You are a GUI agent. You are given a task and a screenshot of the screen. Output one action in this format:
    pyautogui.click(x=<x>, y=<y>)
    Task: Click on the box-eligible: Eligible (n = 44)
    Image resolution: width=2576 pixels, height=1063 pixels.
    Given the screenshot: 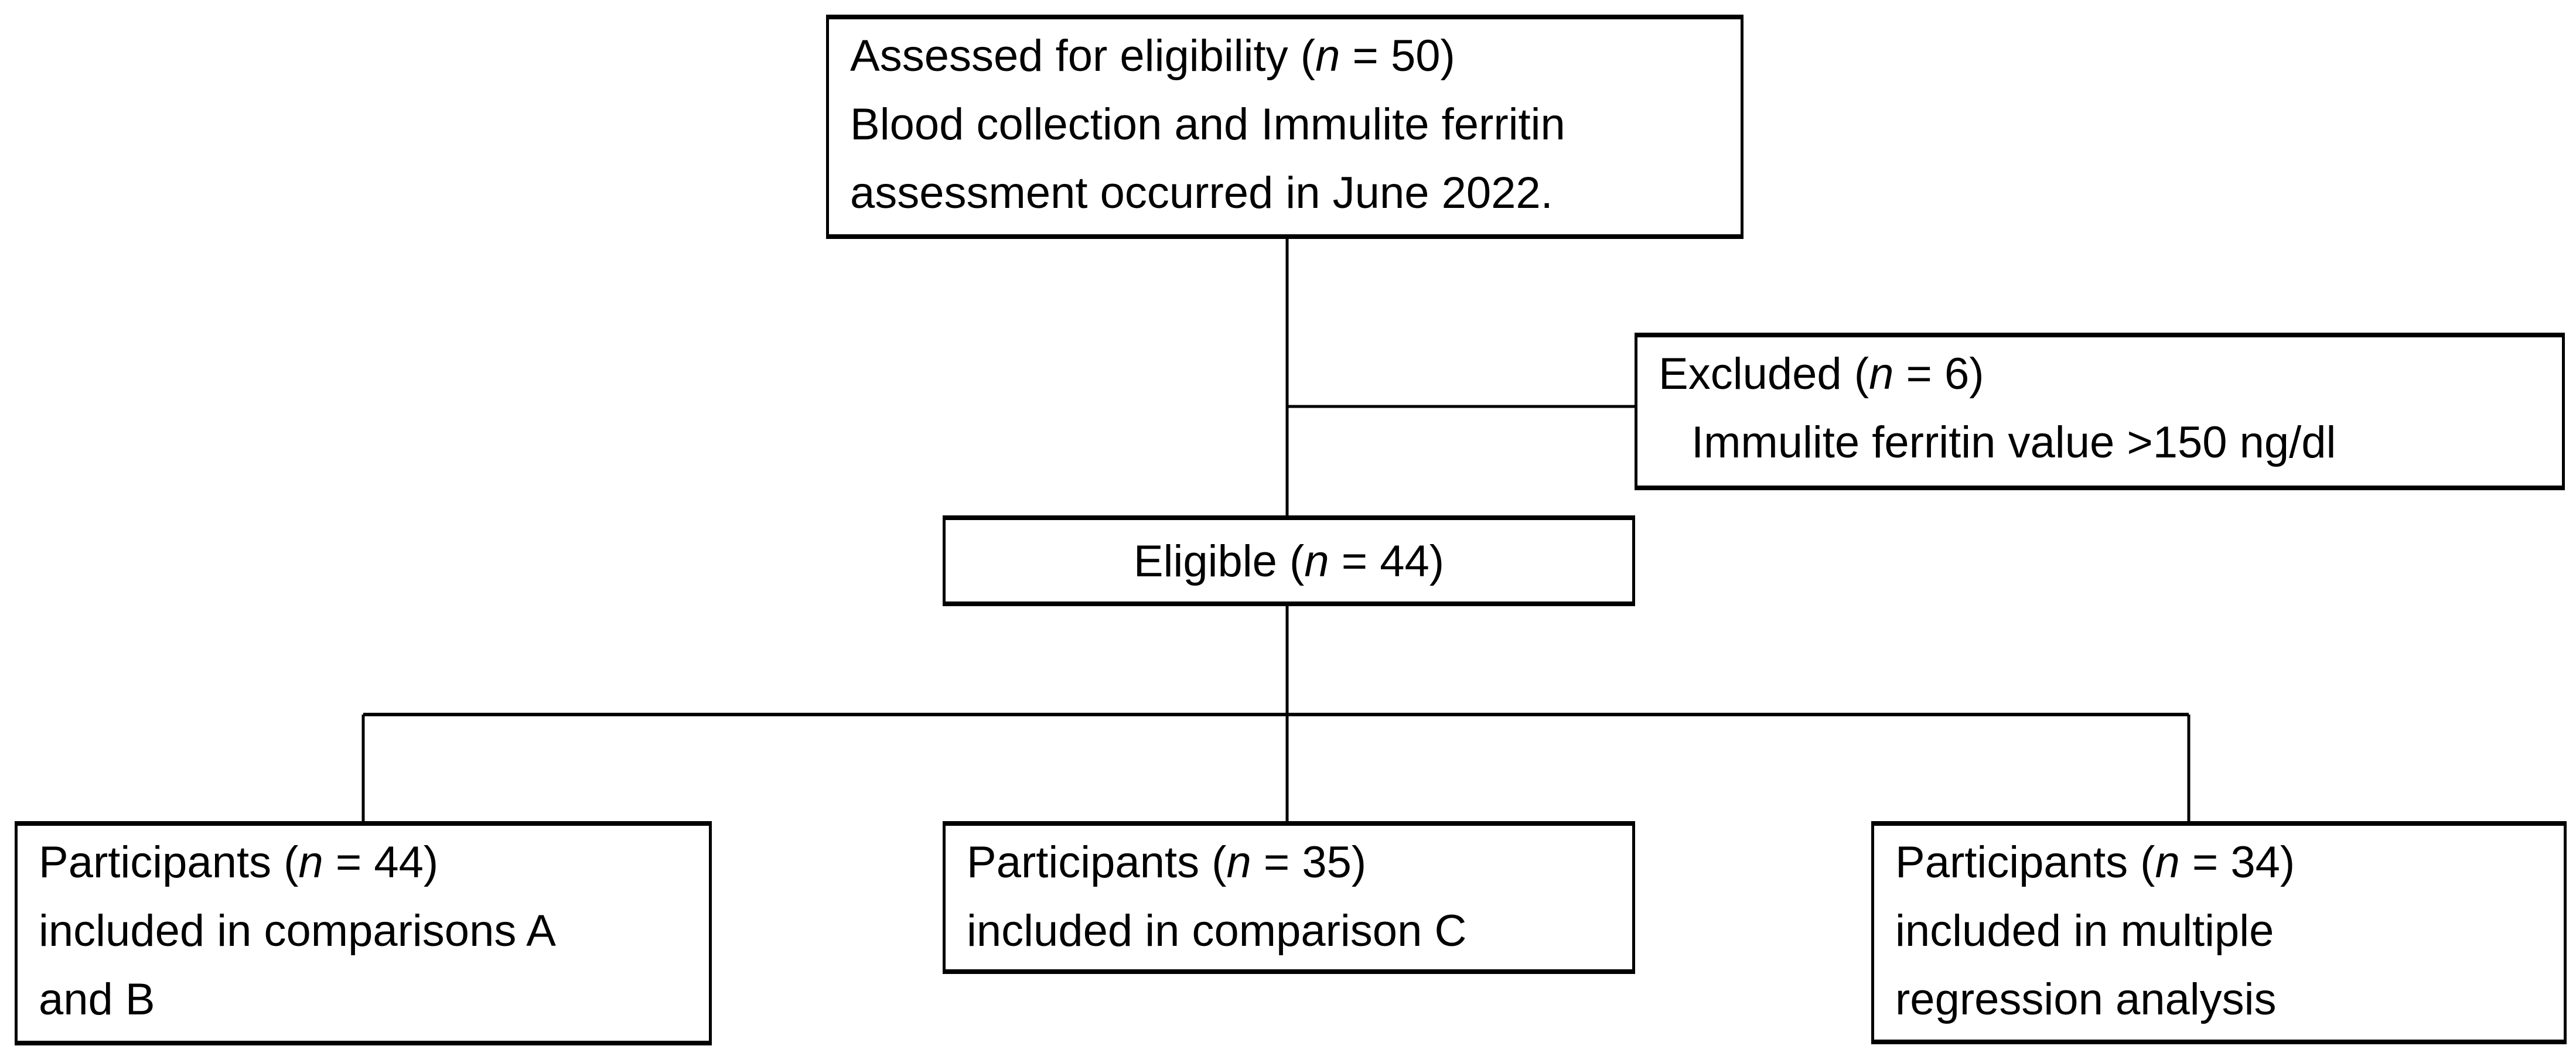 What is the action you would take?
    pyautogui.click(x=1289, y=560)
    